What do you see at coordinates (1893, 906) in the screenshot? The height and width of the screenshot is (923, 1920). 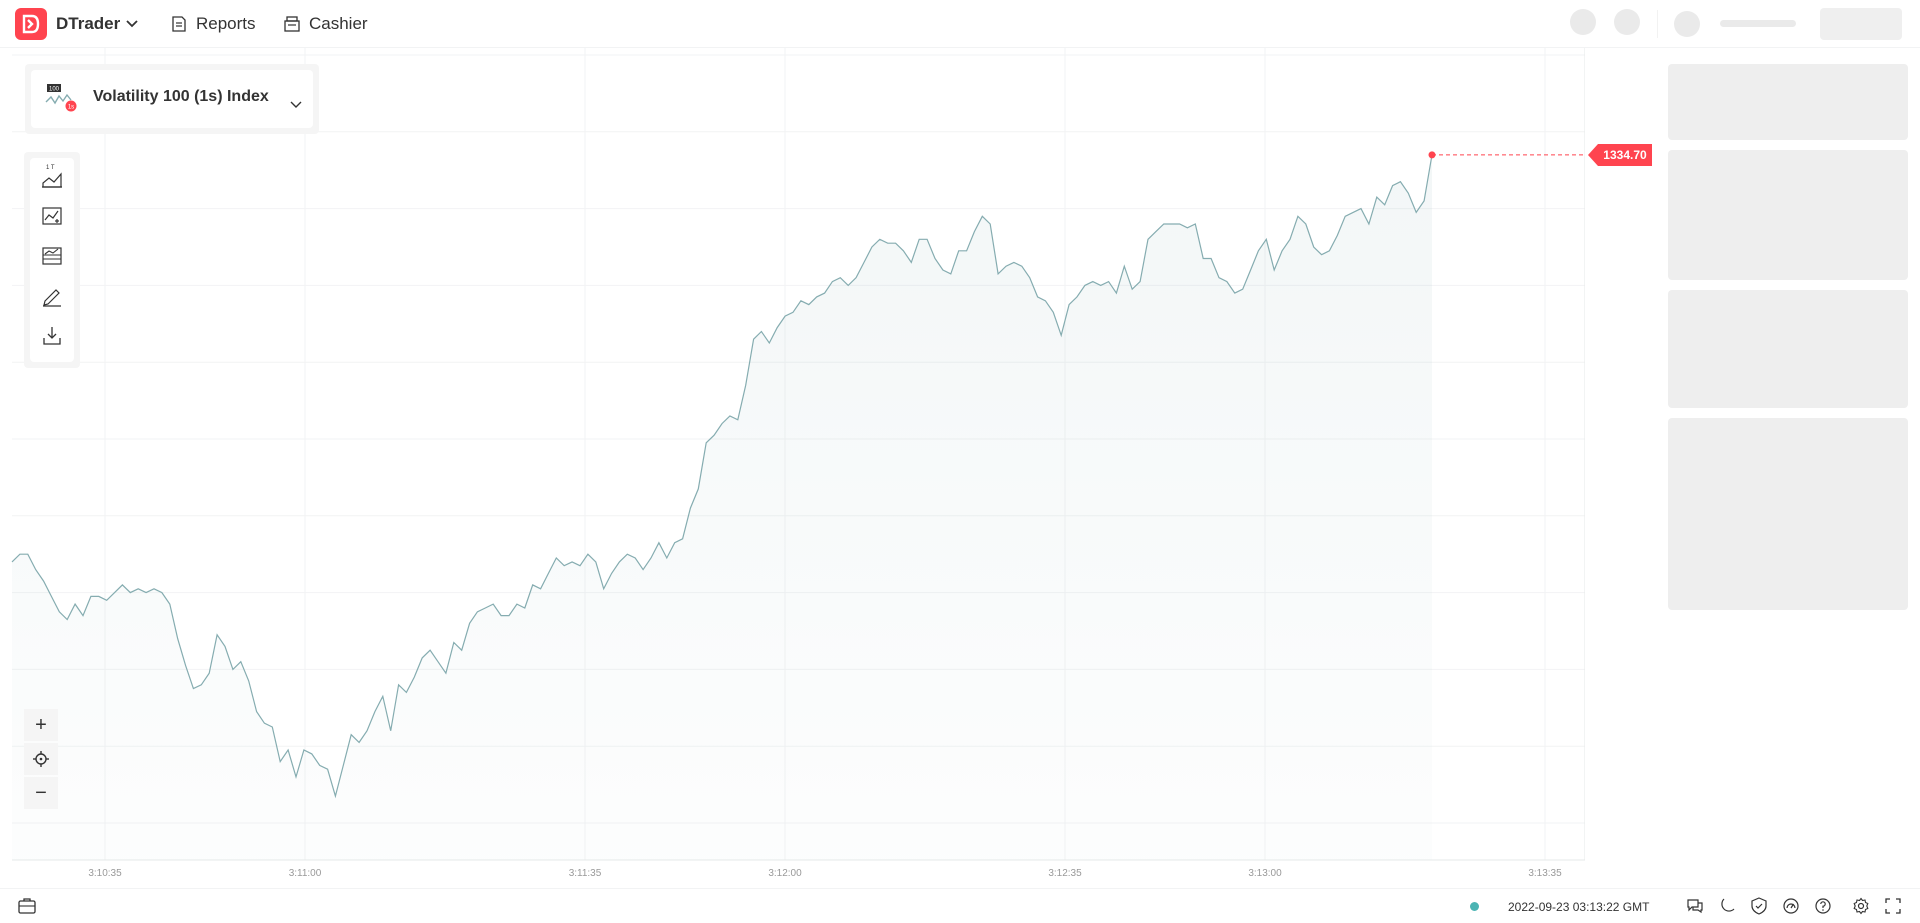 I see `fullscreen-icon` at bounding box center [1893, 906].